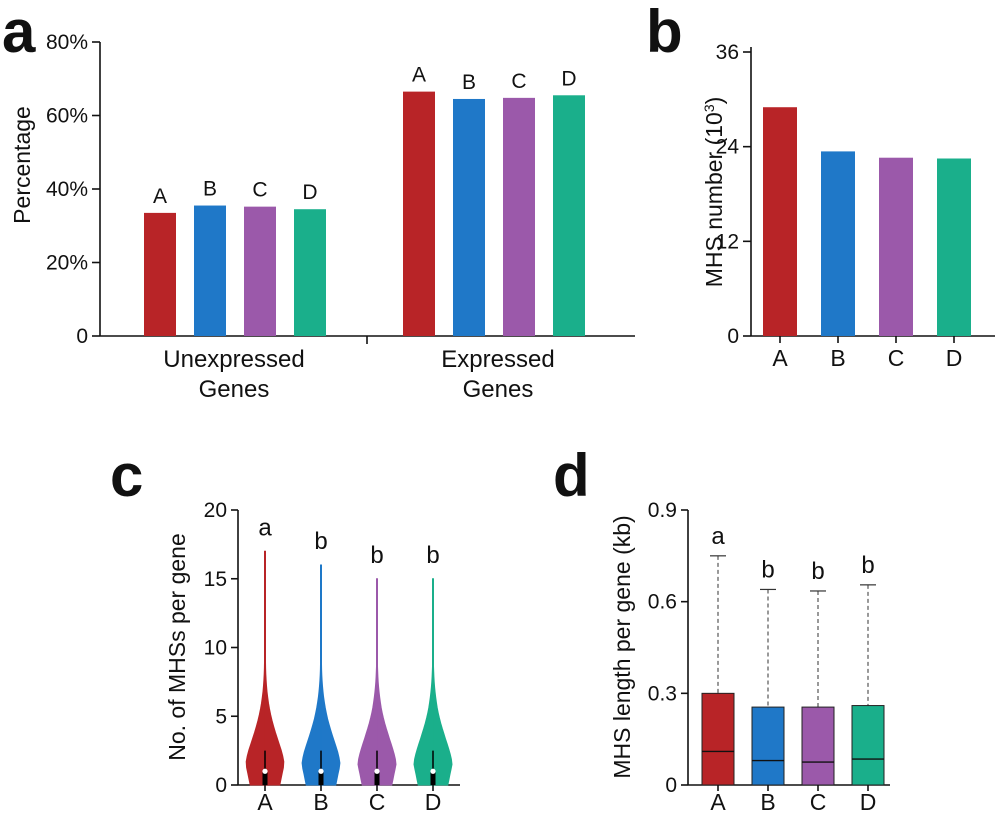 Image resolution: width=1000 pixels, height=815 pixels. Describe the element at coordinates (221, 785) in the screenshot. I see `panel-c-y-tick-label: 0` at that location.